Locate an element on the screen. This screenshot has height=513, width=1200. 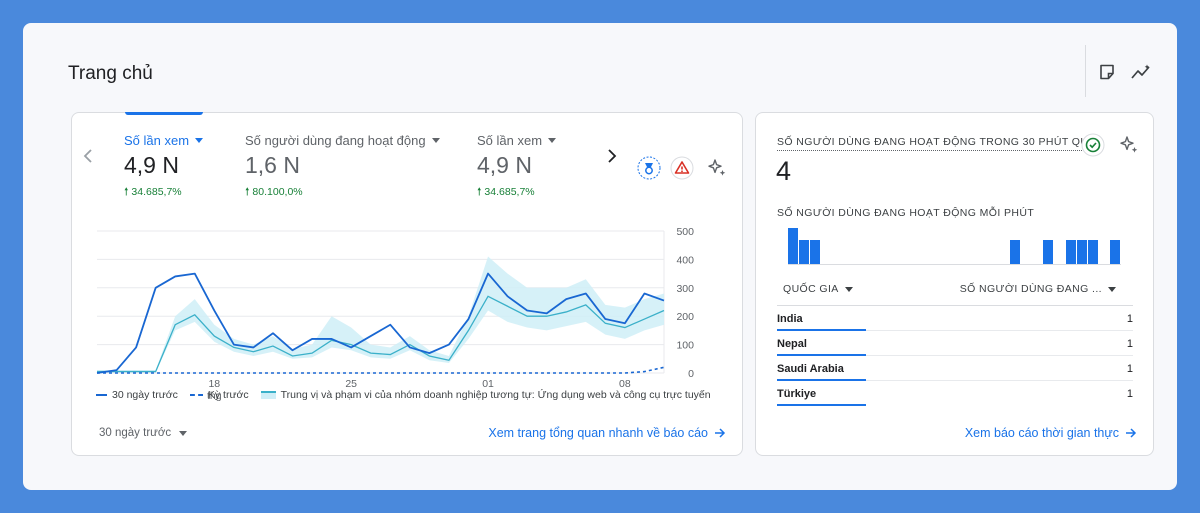
toolbar-divider is located at coordinates (1085, 71).